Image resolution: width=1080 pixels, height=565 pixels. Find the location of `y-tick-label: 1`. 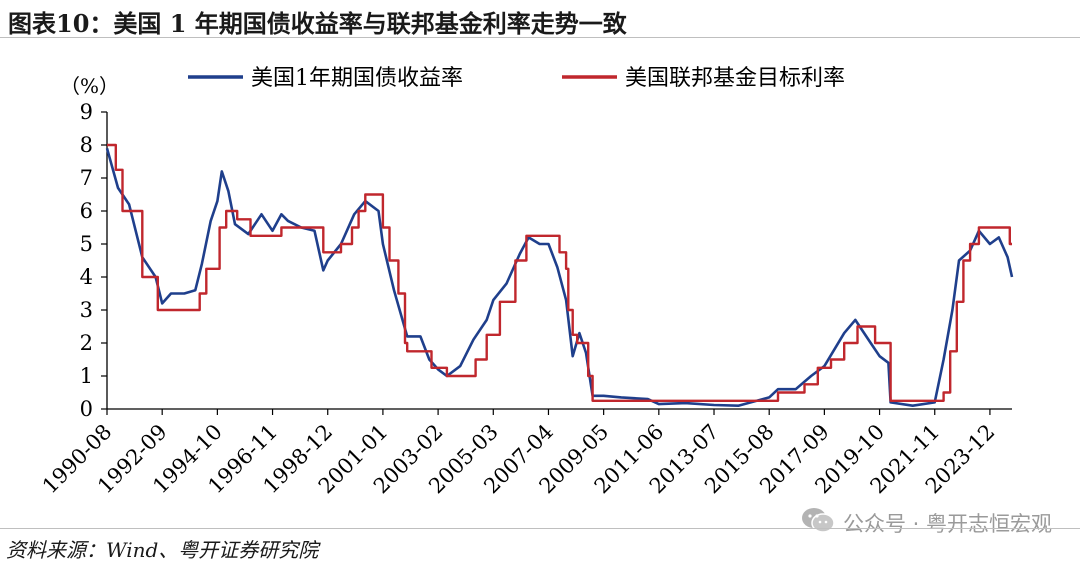

y-tick-label: 1 is located at coordinates (86, 376).